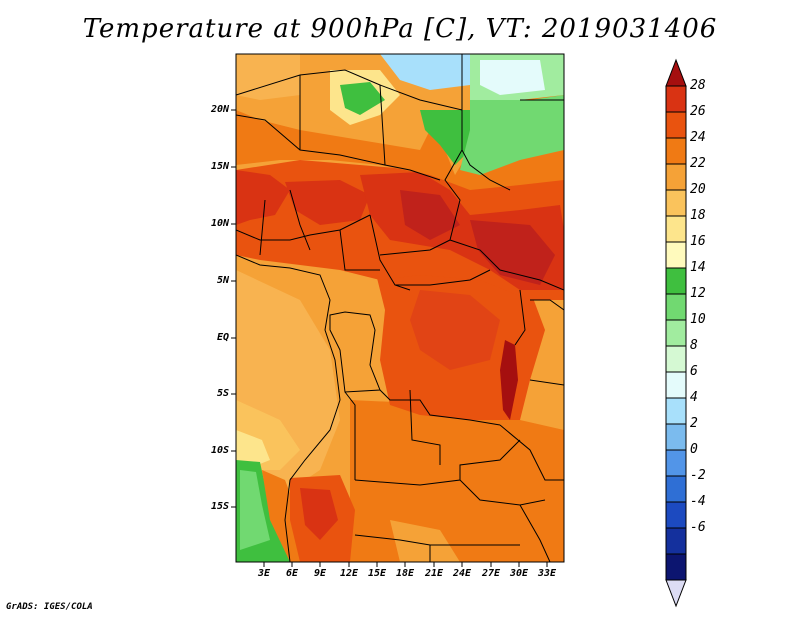 The height and width of the screenshot is (618, 800). What do you see at coordinates (219, 506) in the screenshot?
I see `lat-label: 15S` at bounding box center [219, 506].